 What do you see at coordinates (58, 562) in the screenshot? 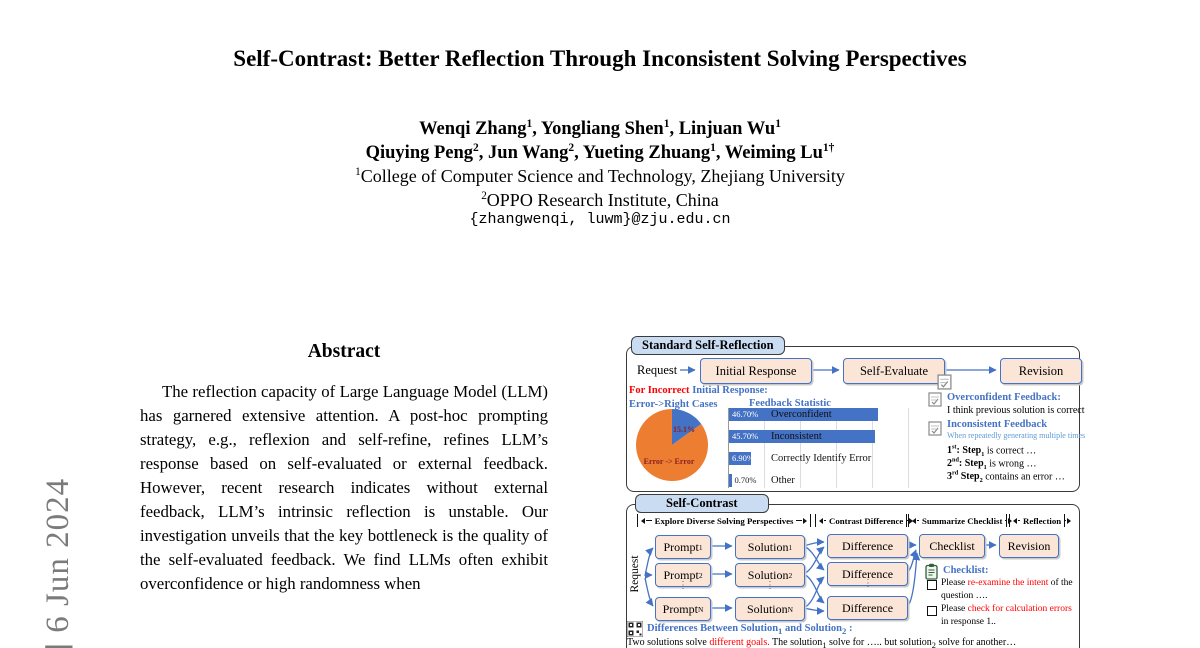
I see `arxiv-watermark: ] 6 Jun 2024` at bounding box center [58, 562].